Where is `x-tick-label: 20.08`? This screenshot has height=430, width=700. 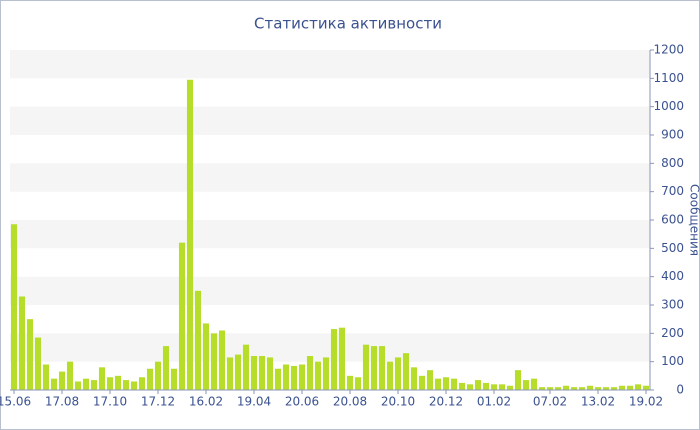 x-tick-label: 20.08 is located at coordinates (350, 402).